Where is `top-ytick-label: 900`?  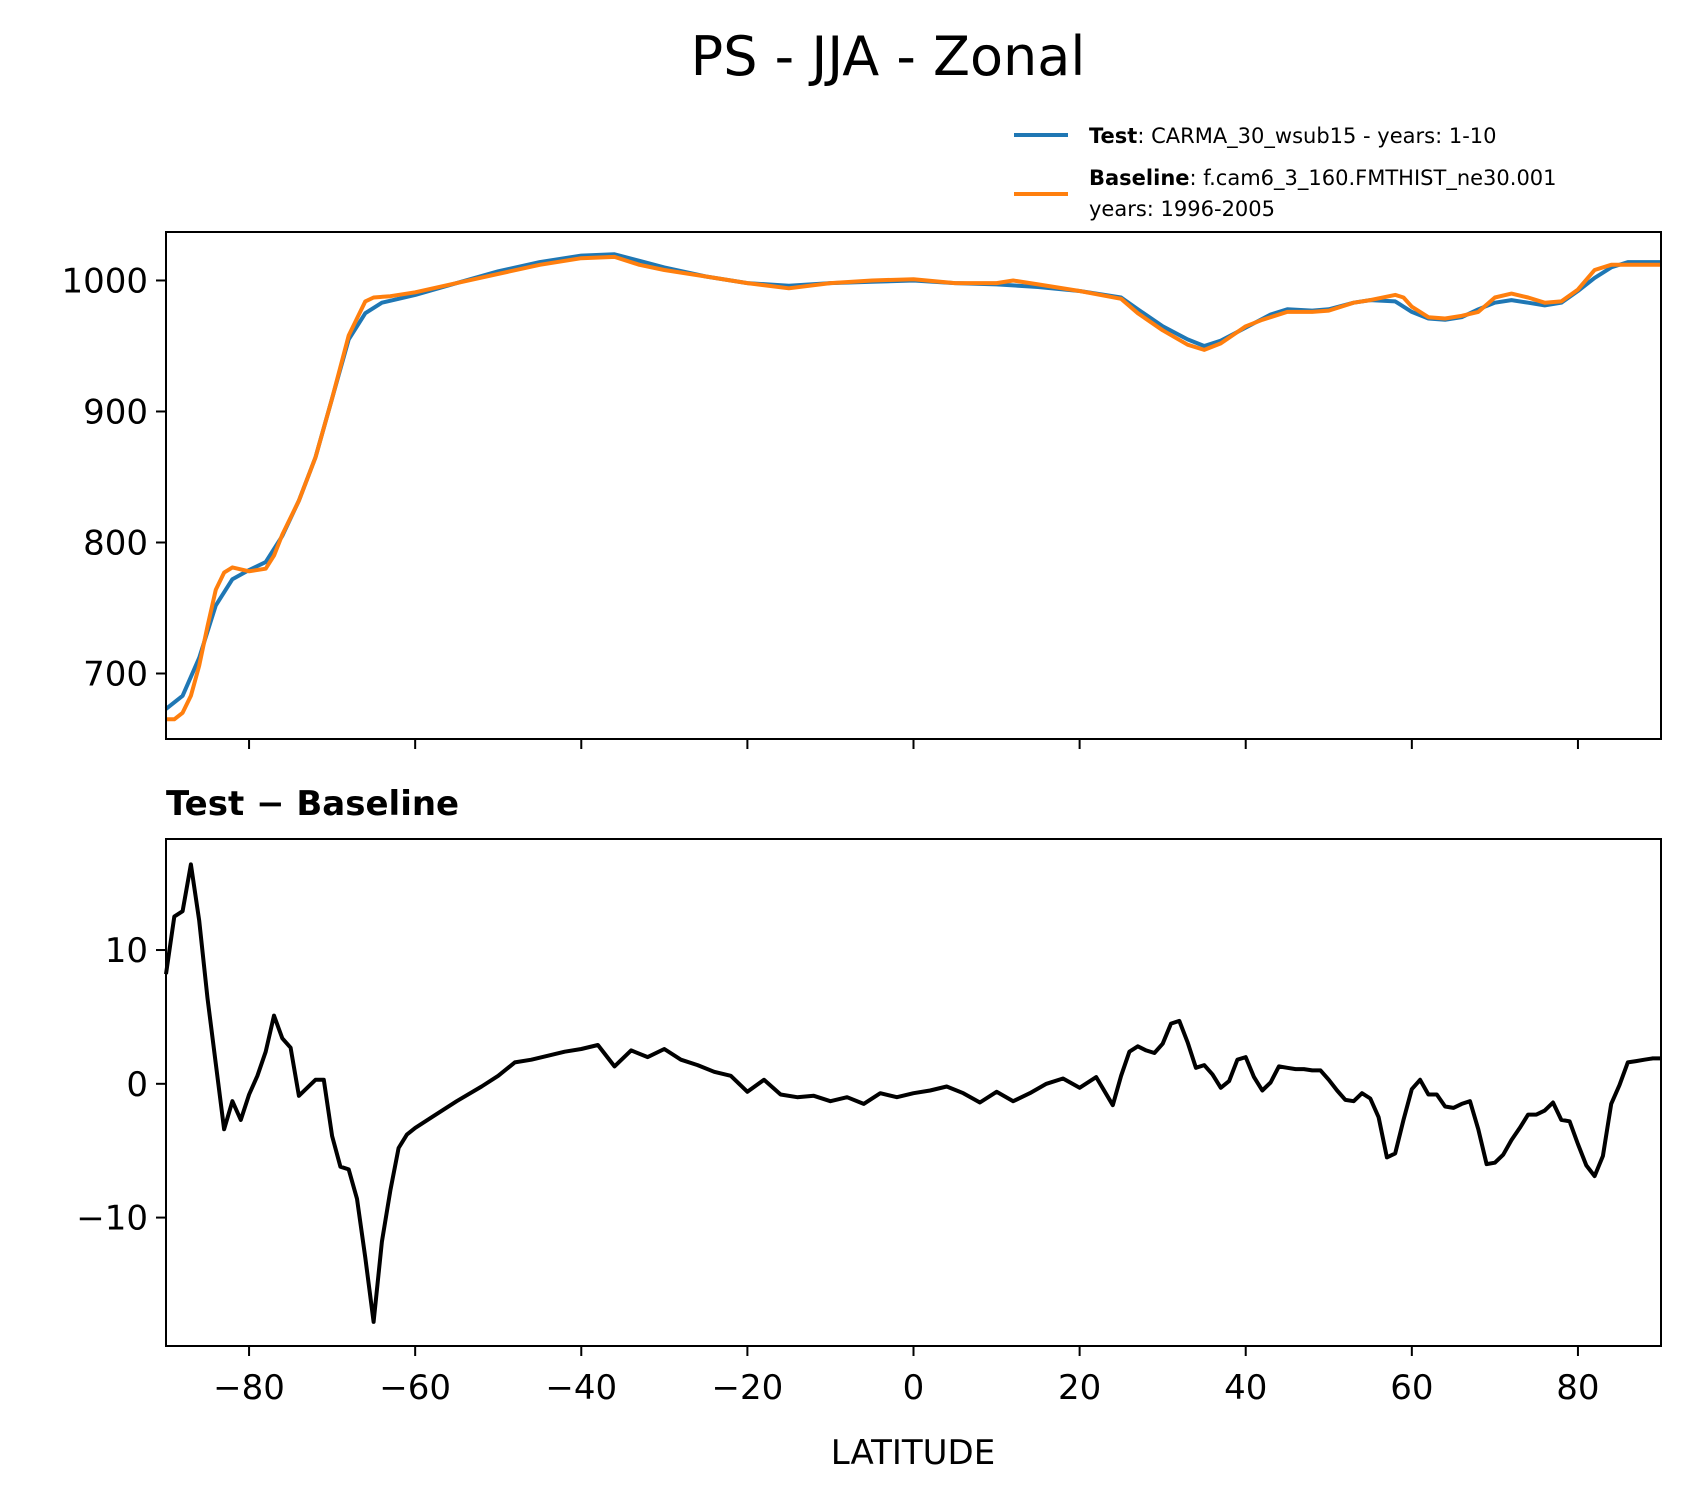
top-ytick-label: 900 is located at coordinates (115, 412).